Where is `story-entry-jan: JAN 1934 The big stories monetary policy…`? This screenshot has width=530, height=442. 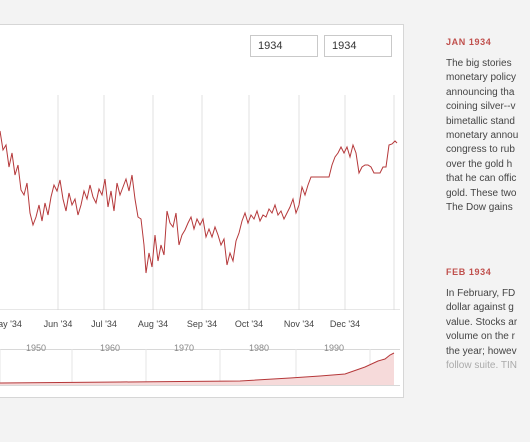
story-entry-jan: JAN 1934 The big stories monetary policy… is located at coordinates (482, 126).